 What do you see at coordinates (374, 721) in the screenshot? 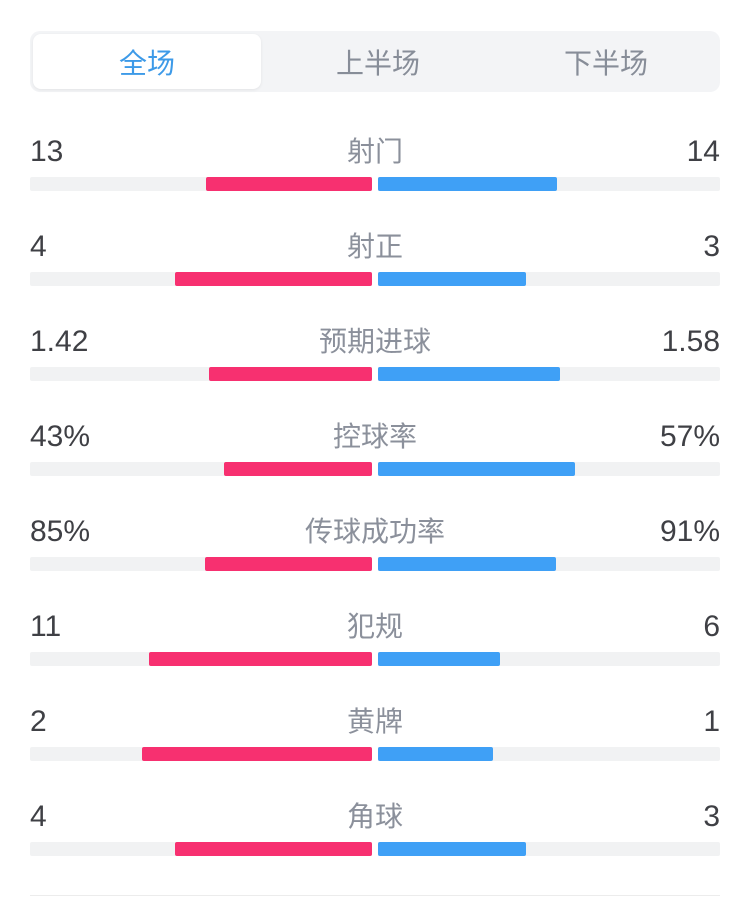
I see `stat-label: 黄牌` at bounding box center [374, 721].